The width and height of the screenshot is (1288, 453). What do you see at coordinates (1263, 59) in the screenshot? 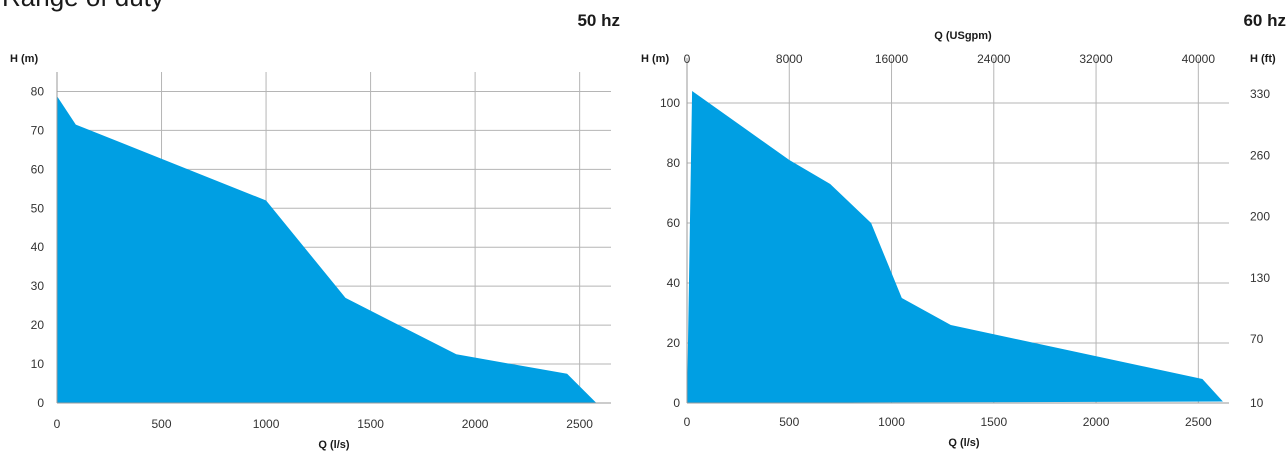
I see `chart-60hz-y2label: H (ft)` at bounding box center [1263, 59].